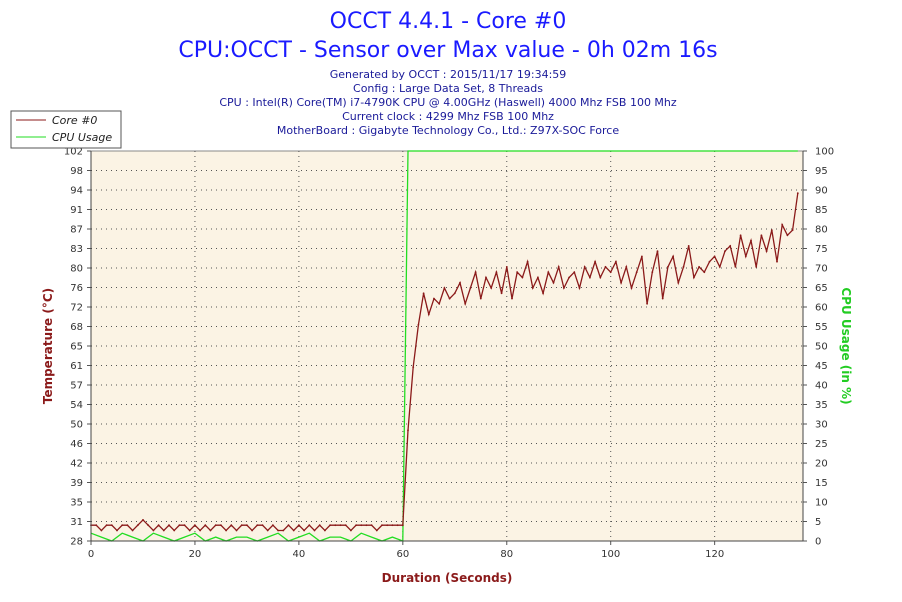 The height and width of the screenshot is (602, 902). I want to click on y-left-tick-label: 98, so click(76, 171).